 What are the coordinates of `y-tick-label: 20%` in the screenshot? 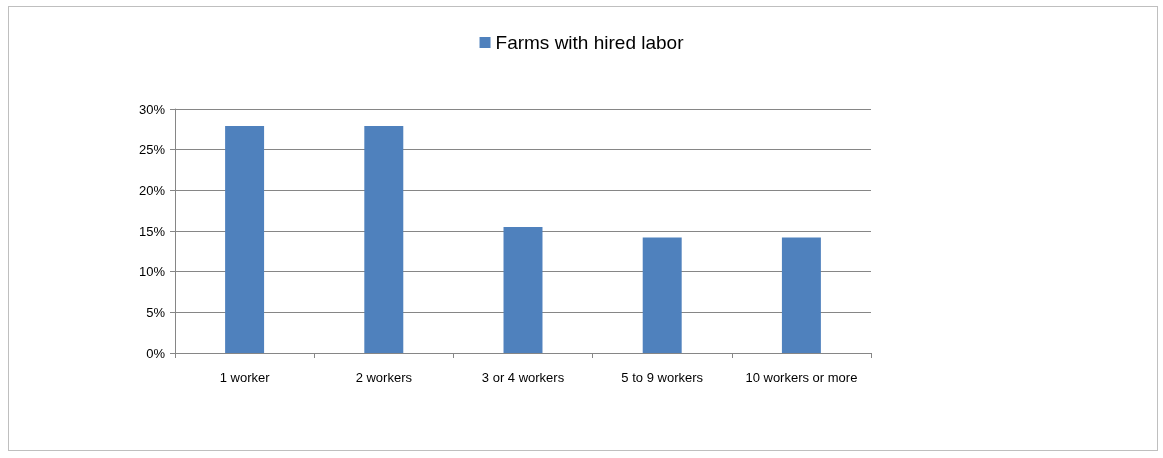 It's located at (152, 190).